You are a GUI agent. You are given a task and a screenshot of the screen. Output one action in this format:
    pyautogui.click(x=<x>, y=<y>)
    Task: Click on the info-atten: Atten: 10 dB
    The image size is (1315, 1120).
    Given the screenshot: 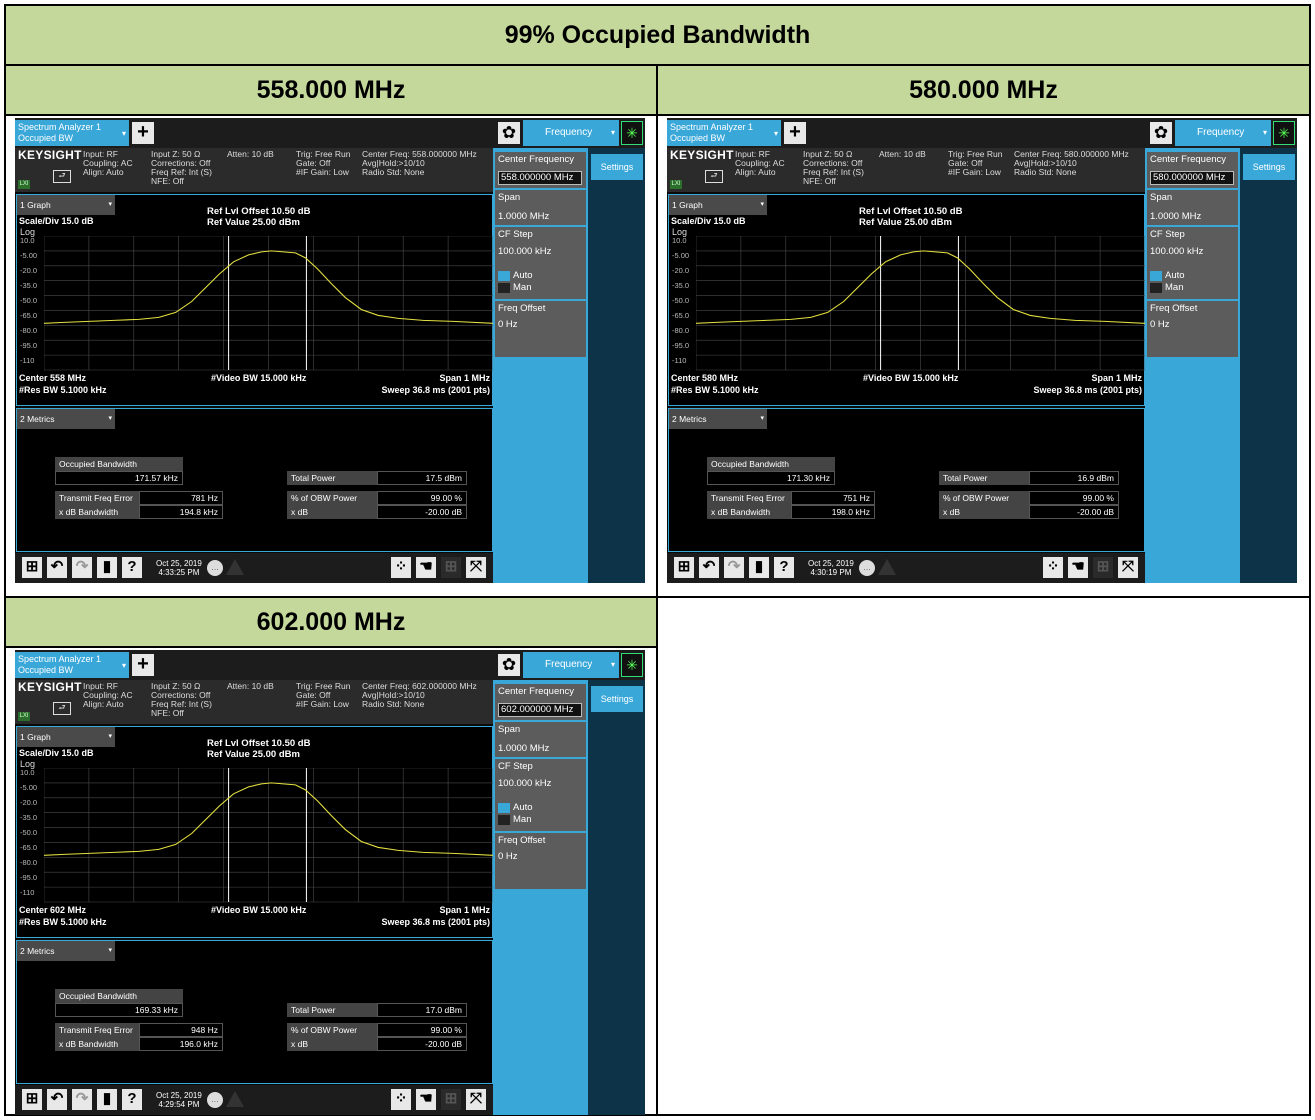 What is the action you would take?
    pyautogui.click(x=250, y=154)
    